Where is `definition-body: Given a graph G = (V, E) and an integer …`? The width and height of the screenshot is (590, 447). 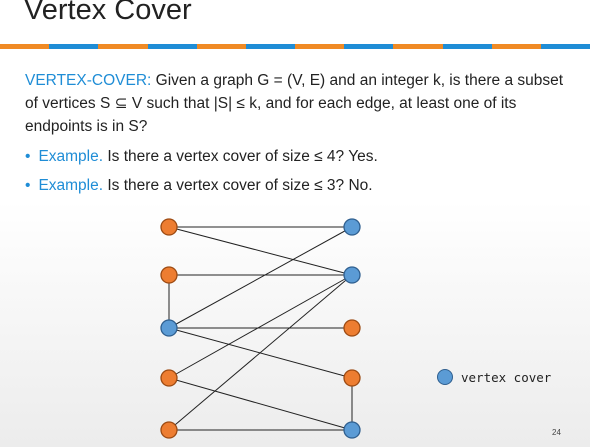 definition-body: Given a graph G = (V, E) and an integer … is located at coordinates (294, 103).